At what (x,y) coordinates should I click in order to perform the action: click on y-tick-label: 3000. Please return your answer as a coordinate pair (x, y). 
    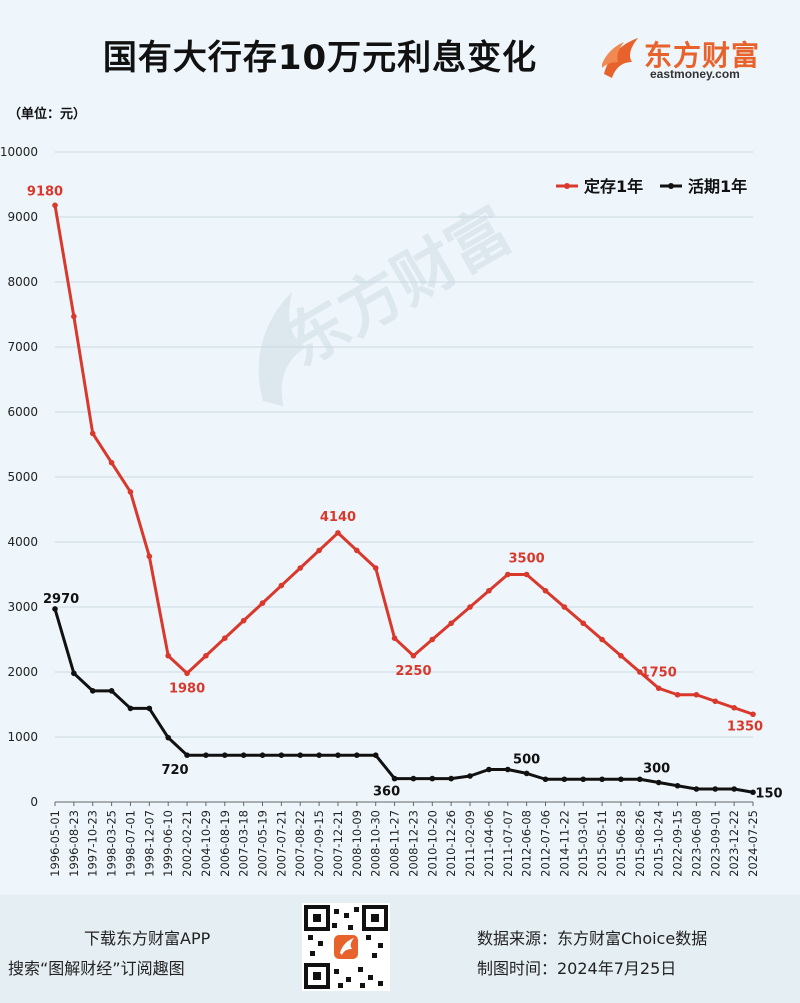
    Looking at the image, I should click on (22, 607).